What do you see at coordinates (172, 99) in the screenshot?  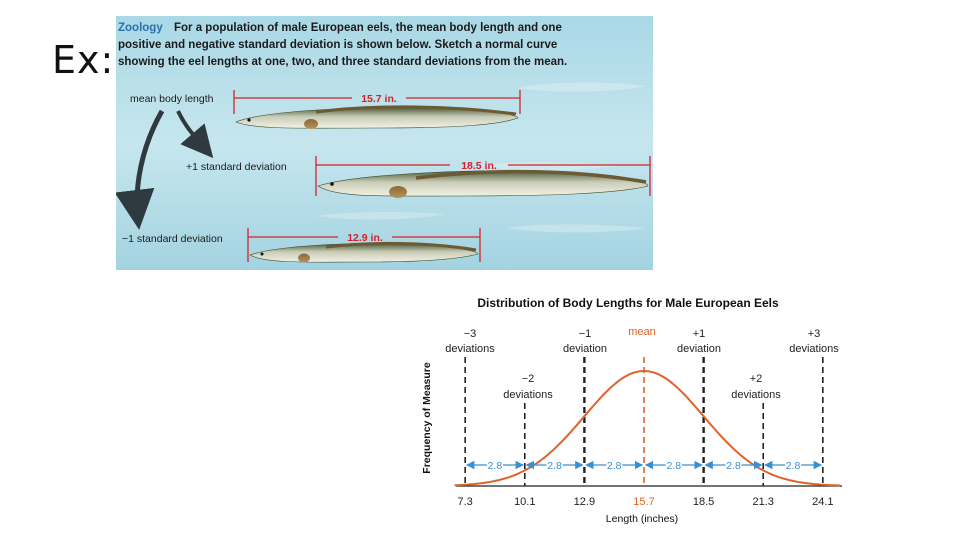 I see `mean-body-length-label: mean body length` at bounding box center [172, 99].